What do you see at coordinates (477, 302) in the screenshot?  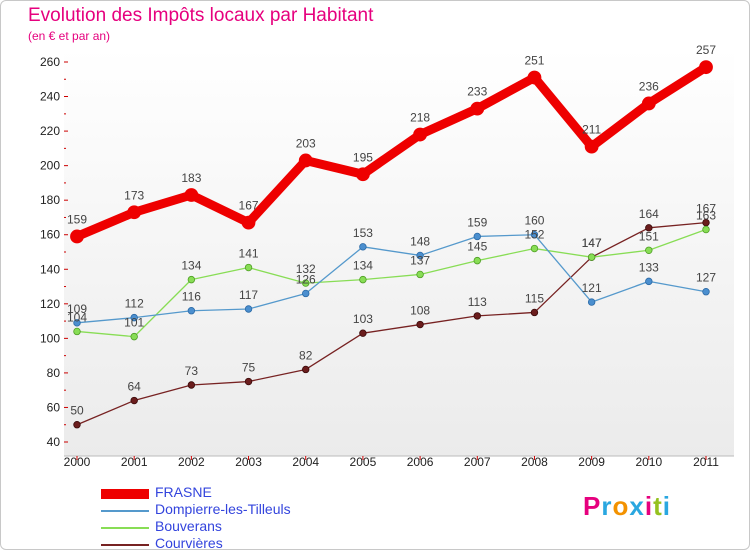 I see `data-label: 113` at bounding box center [477, 302].